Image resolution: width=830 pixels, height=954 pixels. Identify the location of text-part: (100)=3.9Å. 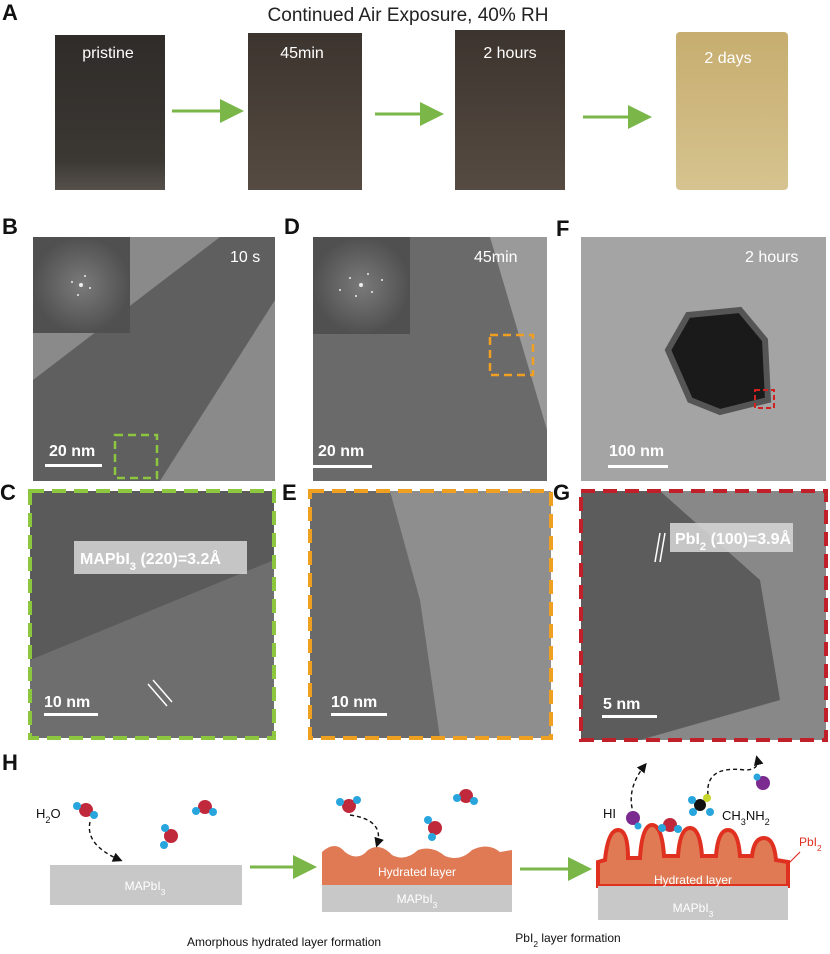
(748, 538).